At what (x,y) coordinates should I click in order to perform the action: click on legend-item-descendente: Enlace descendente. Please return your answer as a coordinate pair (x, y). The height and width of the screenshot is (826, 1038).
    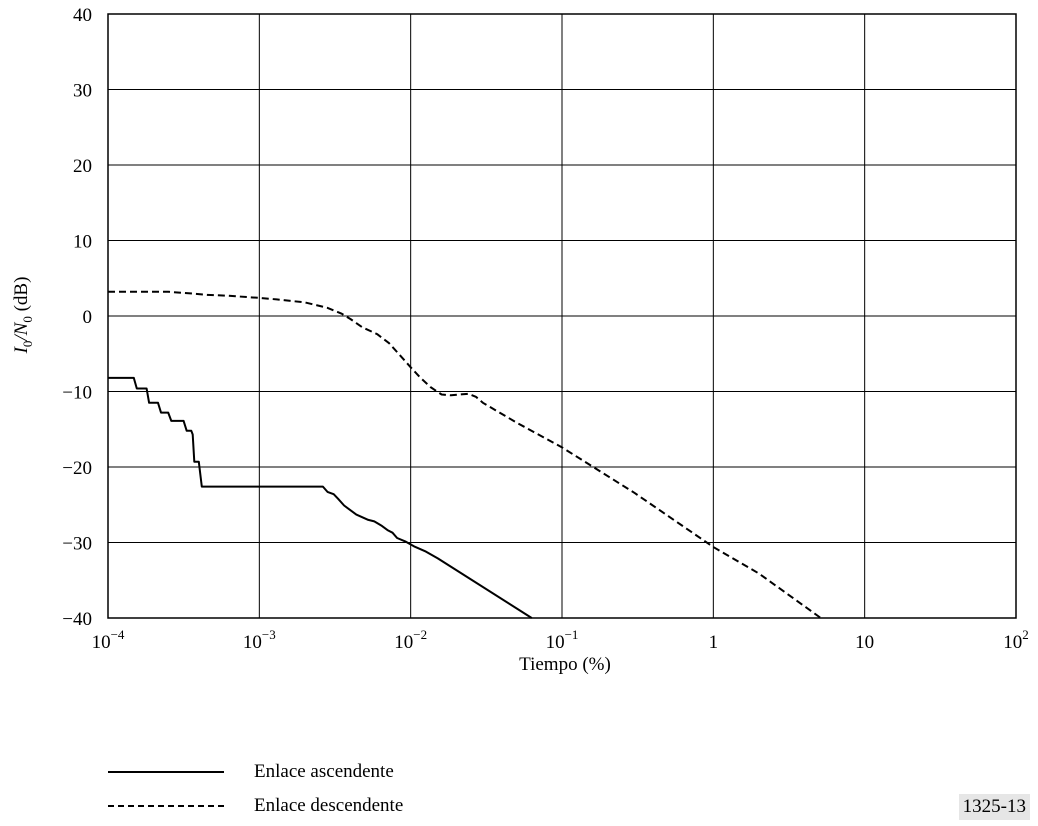
    Looking at the image, I should click on (255, 806).